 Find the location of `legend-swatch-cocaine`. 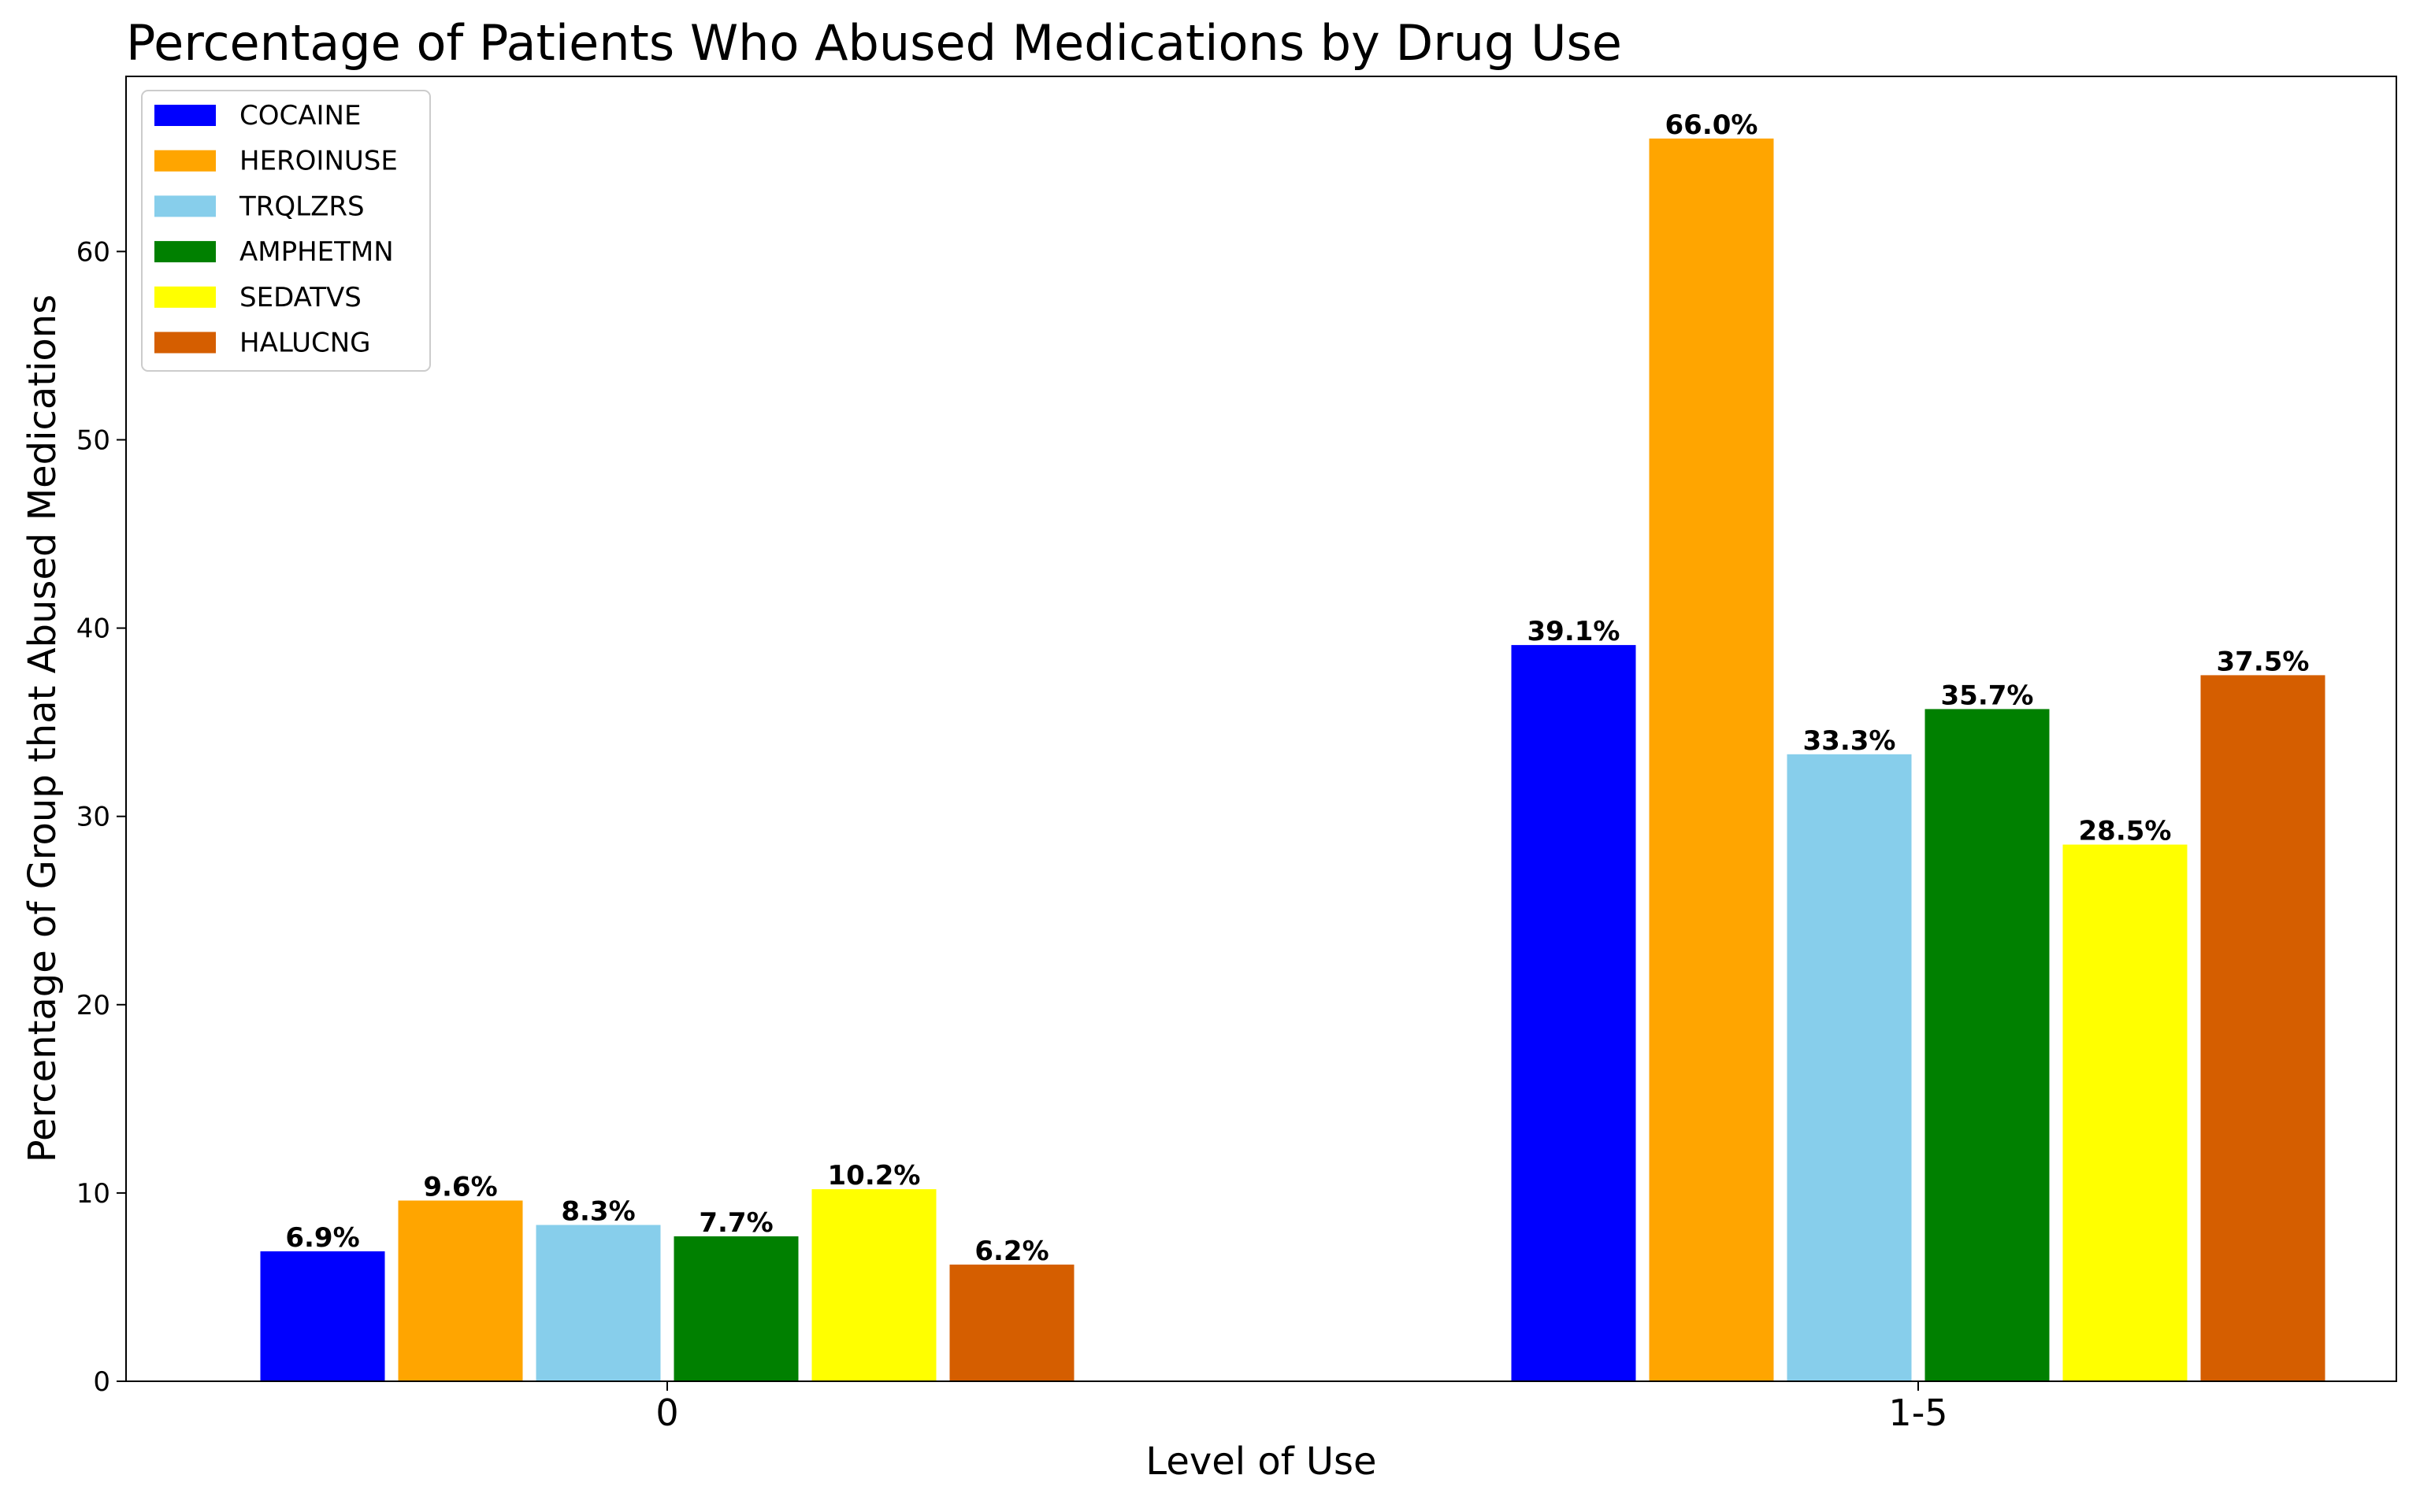

legend-swatch-cocaine is located at coordinates (185, 115).